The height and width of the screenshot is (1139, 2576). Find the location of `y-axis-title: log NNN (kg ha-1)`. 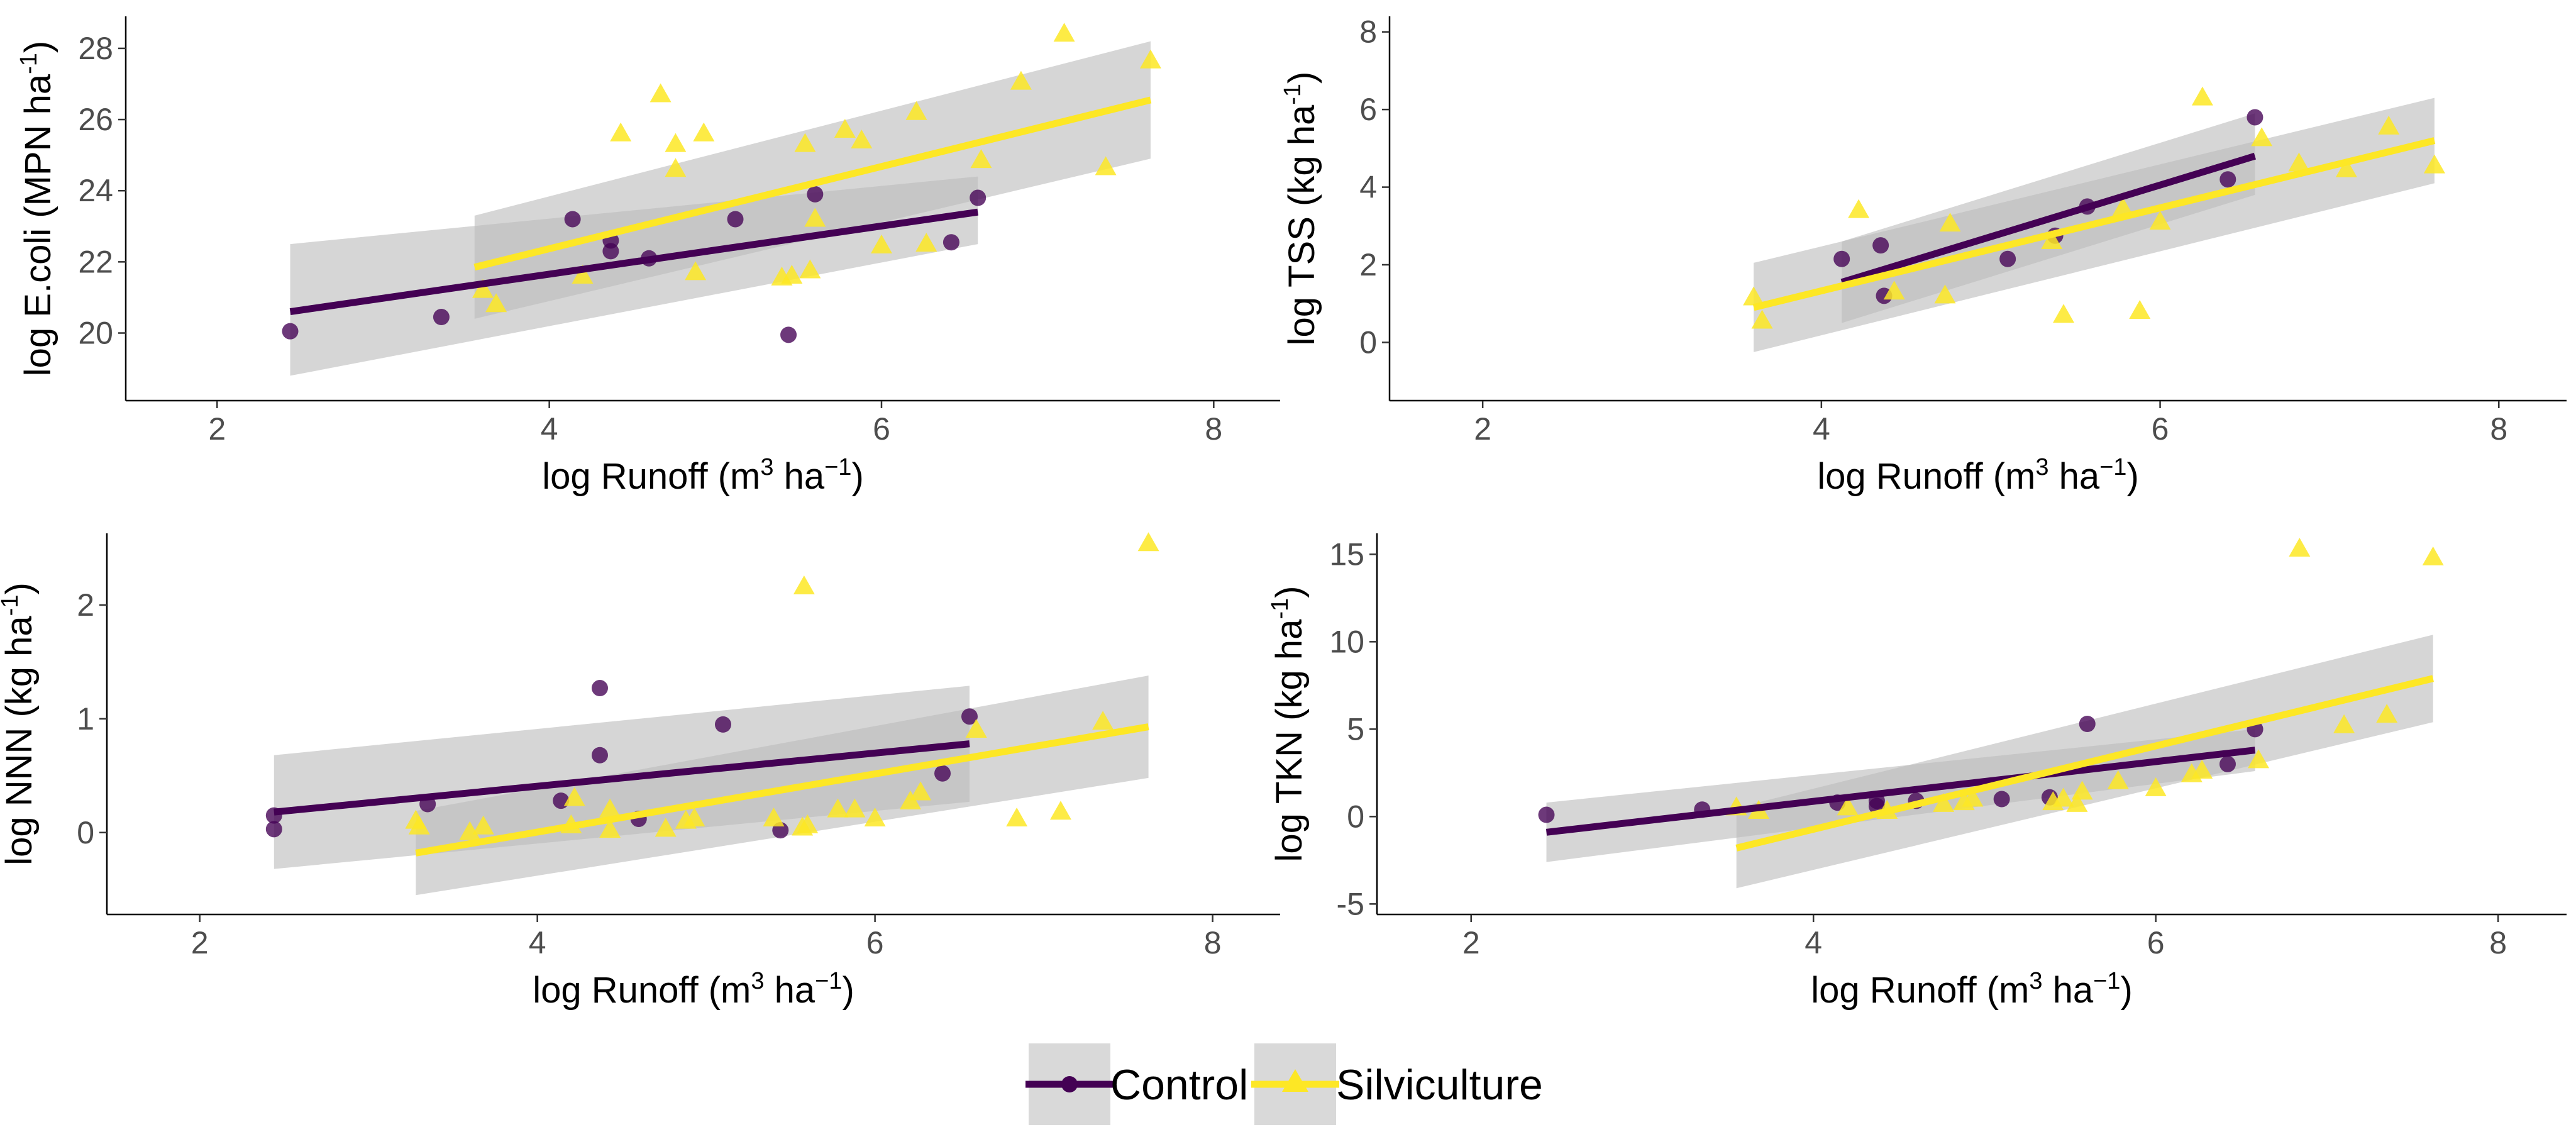

y-axis-title: log NNN (kg ha-1) is located at coordinates (20, 723).